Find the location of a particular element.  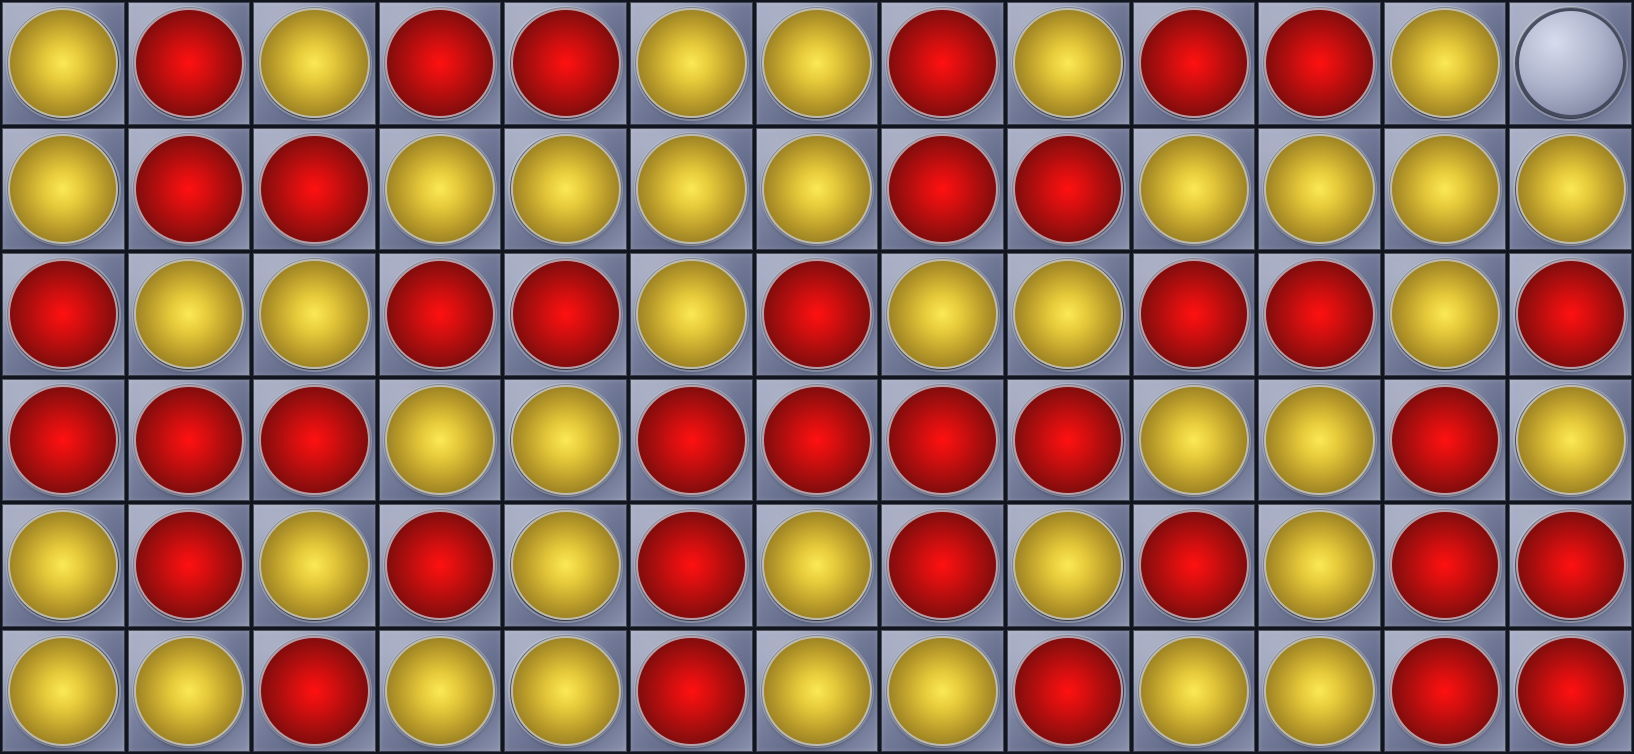

board-cell-r2-c4 is located at coordinates (440, 188).